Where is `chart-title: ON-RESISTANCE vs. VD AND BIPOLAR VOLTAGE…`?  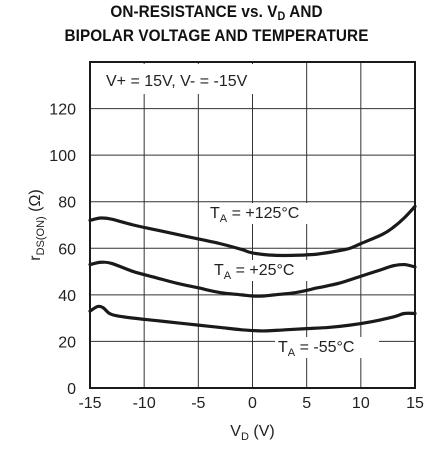 chart-title: ON-RESISTANCE vs. VD AND BIPOLAR VOLTAGE… is located at coordinates (217, 23).